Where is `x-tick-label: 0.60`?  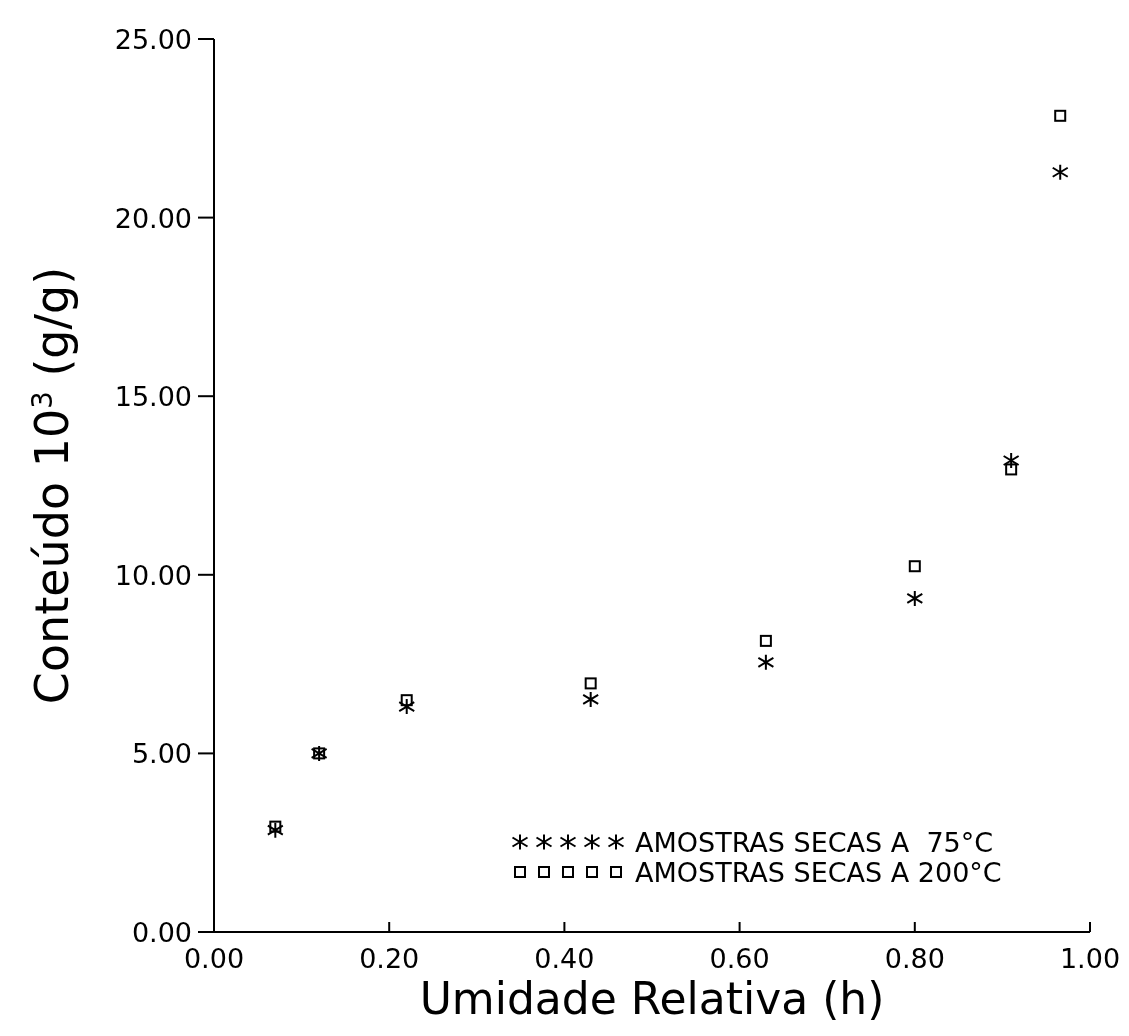 x-tick-label: 0.60 is located at coordinates (739, 958).